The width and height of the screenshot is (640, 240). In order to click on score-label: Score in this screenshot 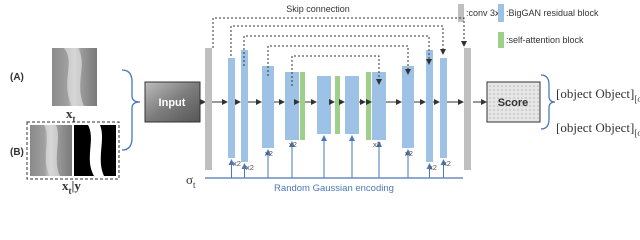, I will do `click(513, 103)`.